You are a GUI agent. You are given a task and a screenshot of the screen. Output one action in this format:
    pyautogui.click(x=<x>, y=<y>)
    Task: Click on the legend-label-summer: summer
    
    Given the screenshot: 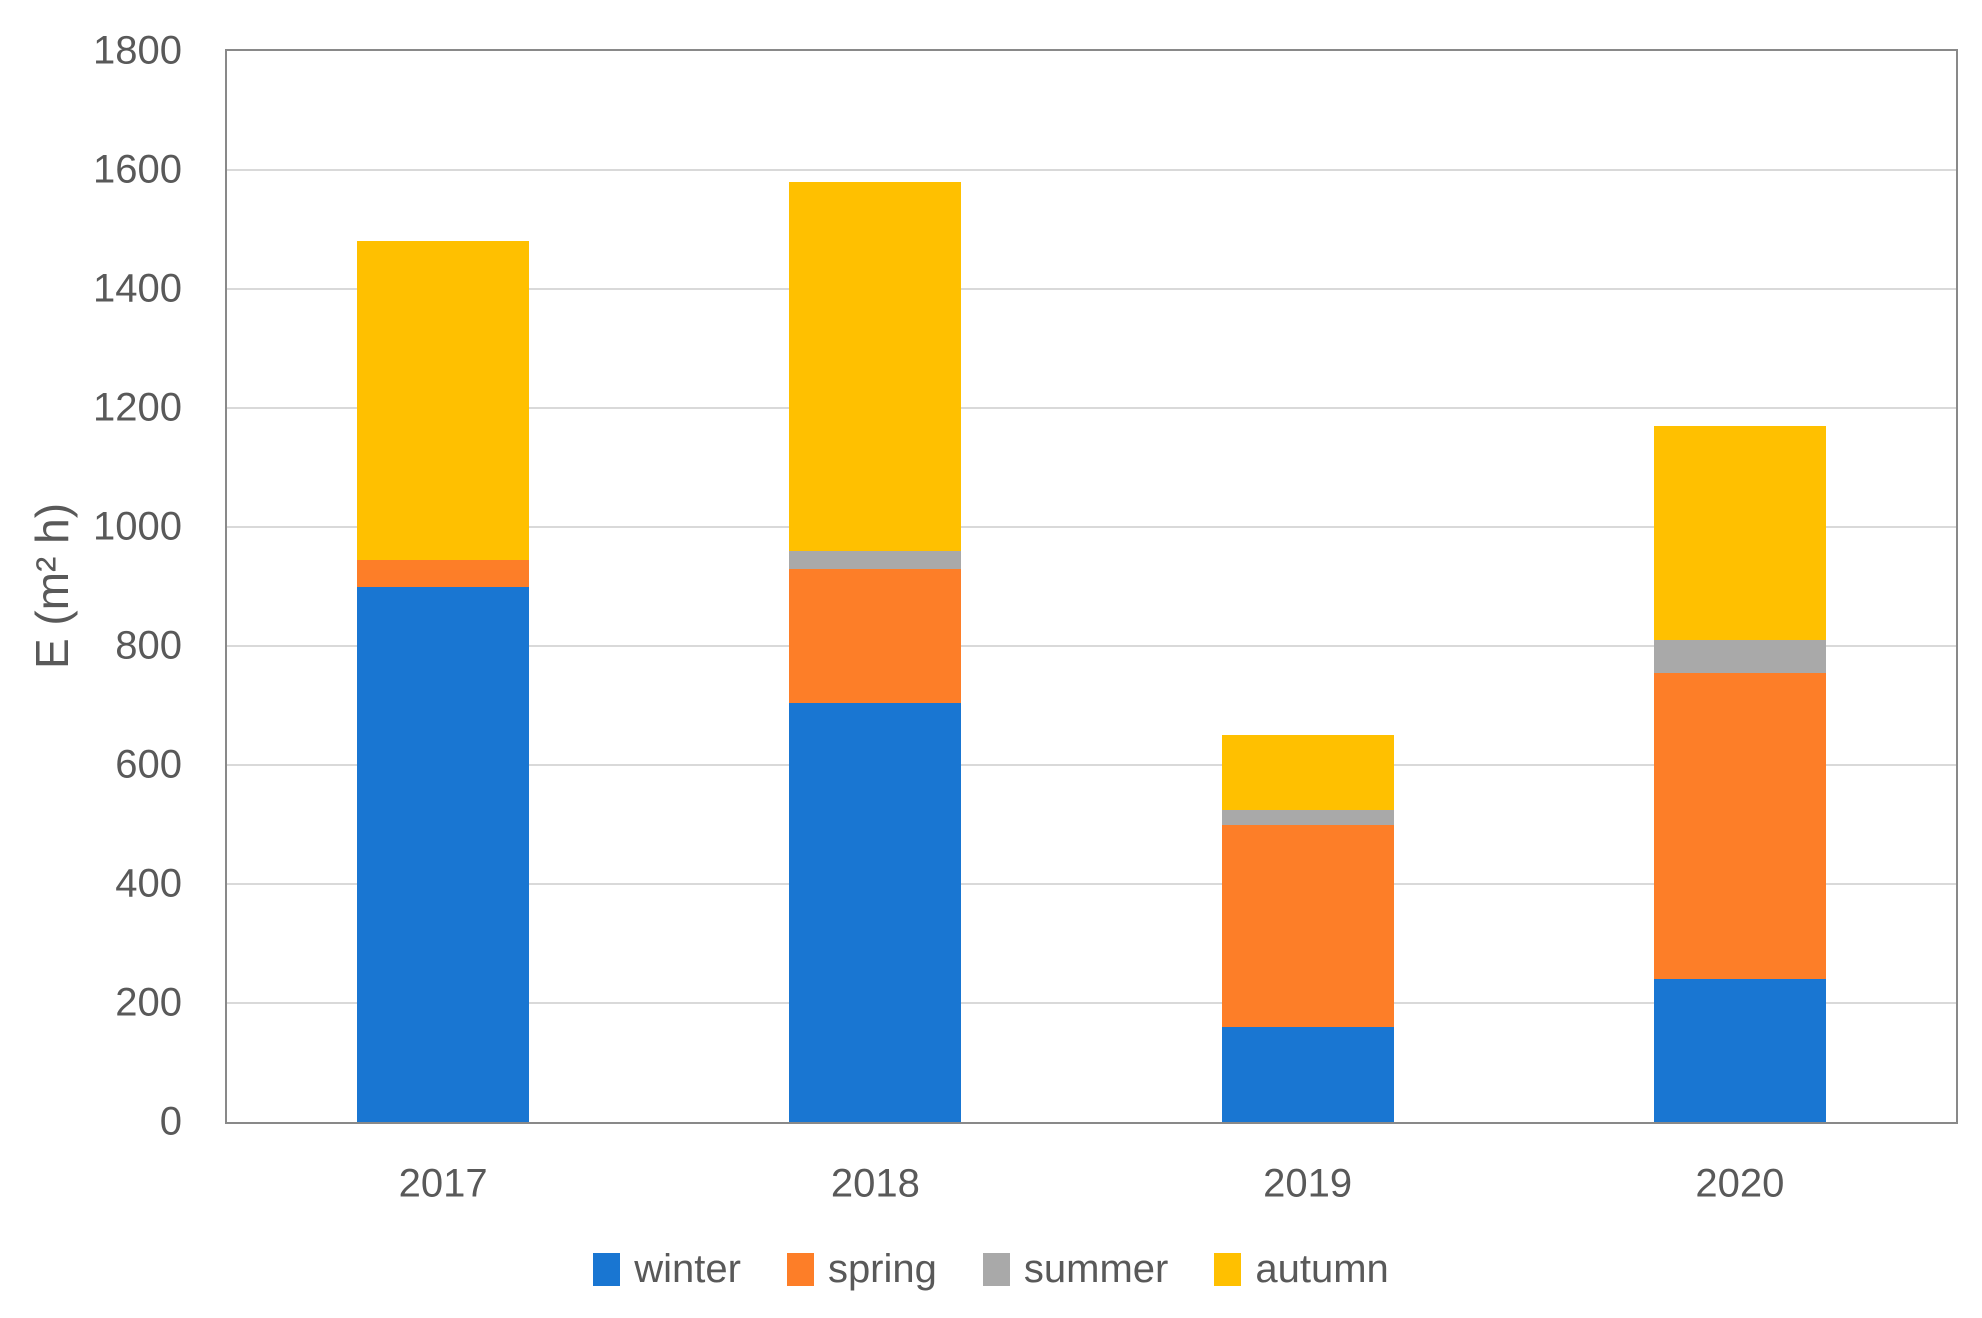 What is the action you would take?
    pyautogui.click(x=1096, y=1268)
    